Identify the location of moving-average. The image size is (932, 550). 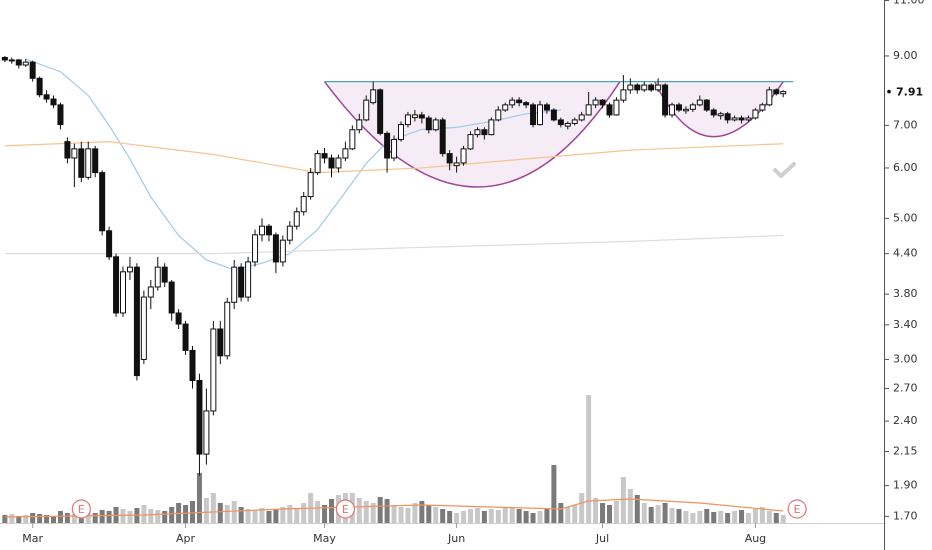
(394, 157).